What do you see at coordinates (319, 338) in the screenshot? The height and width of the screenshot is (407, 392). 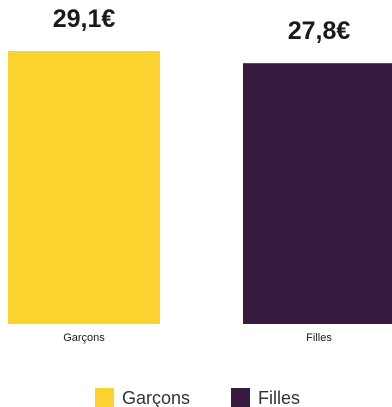 I see `category-label-2: Filles` at bounding box center [319, 338].